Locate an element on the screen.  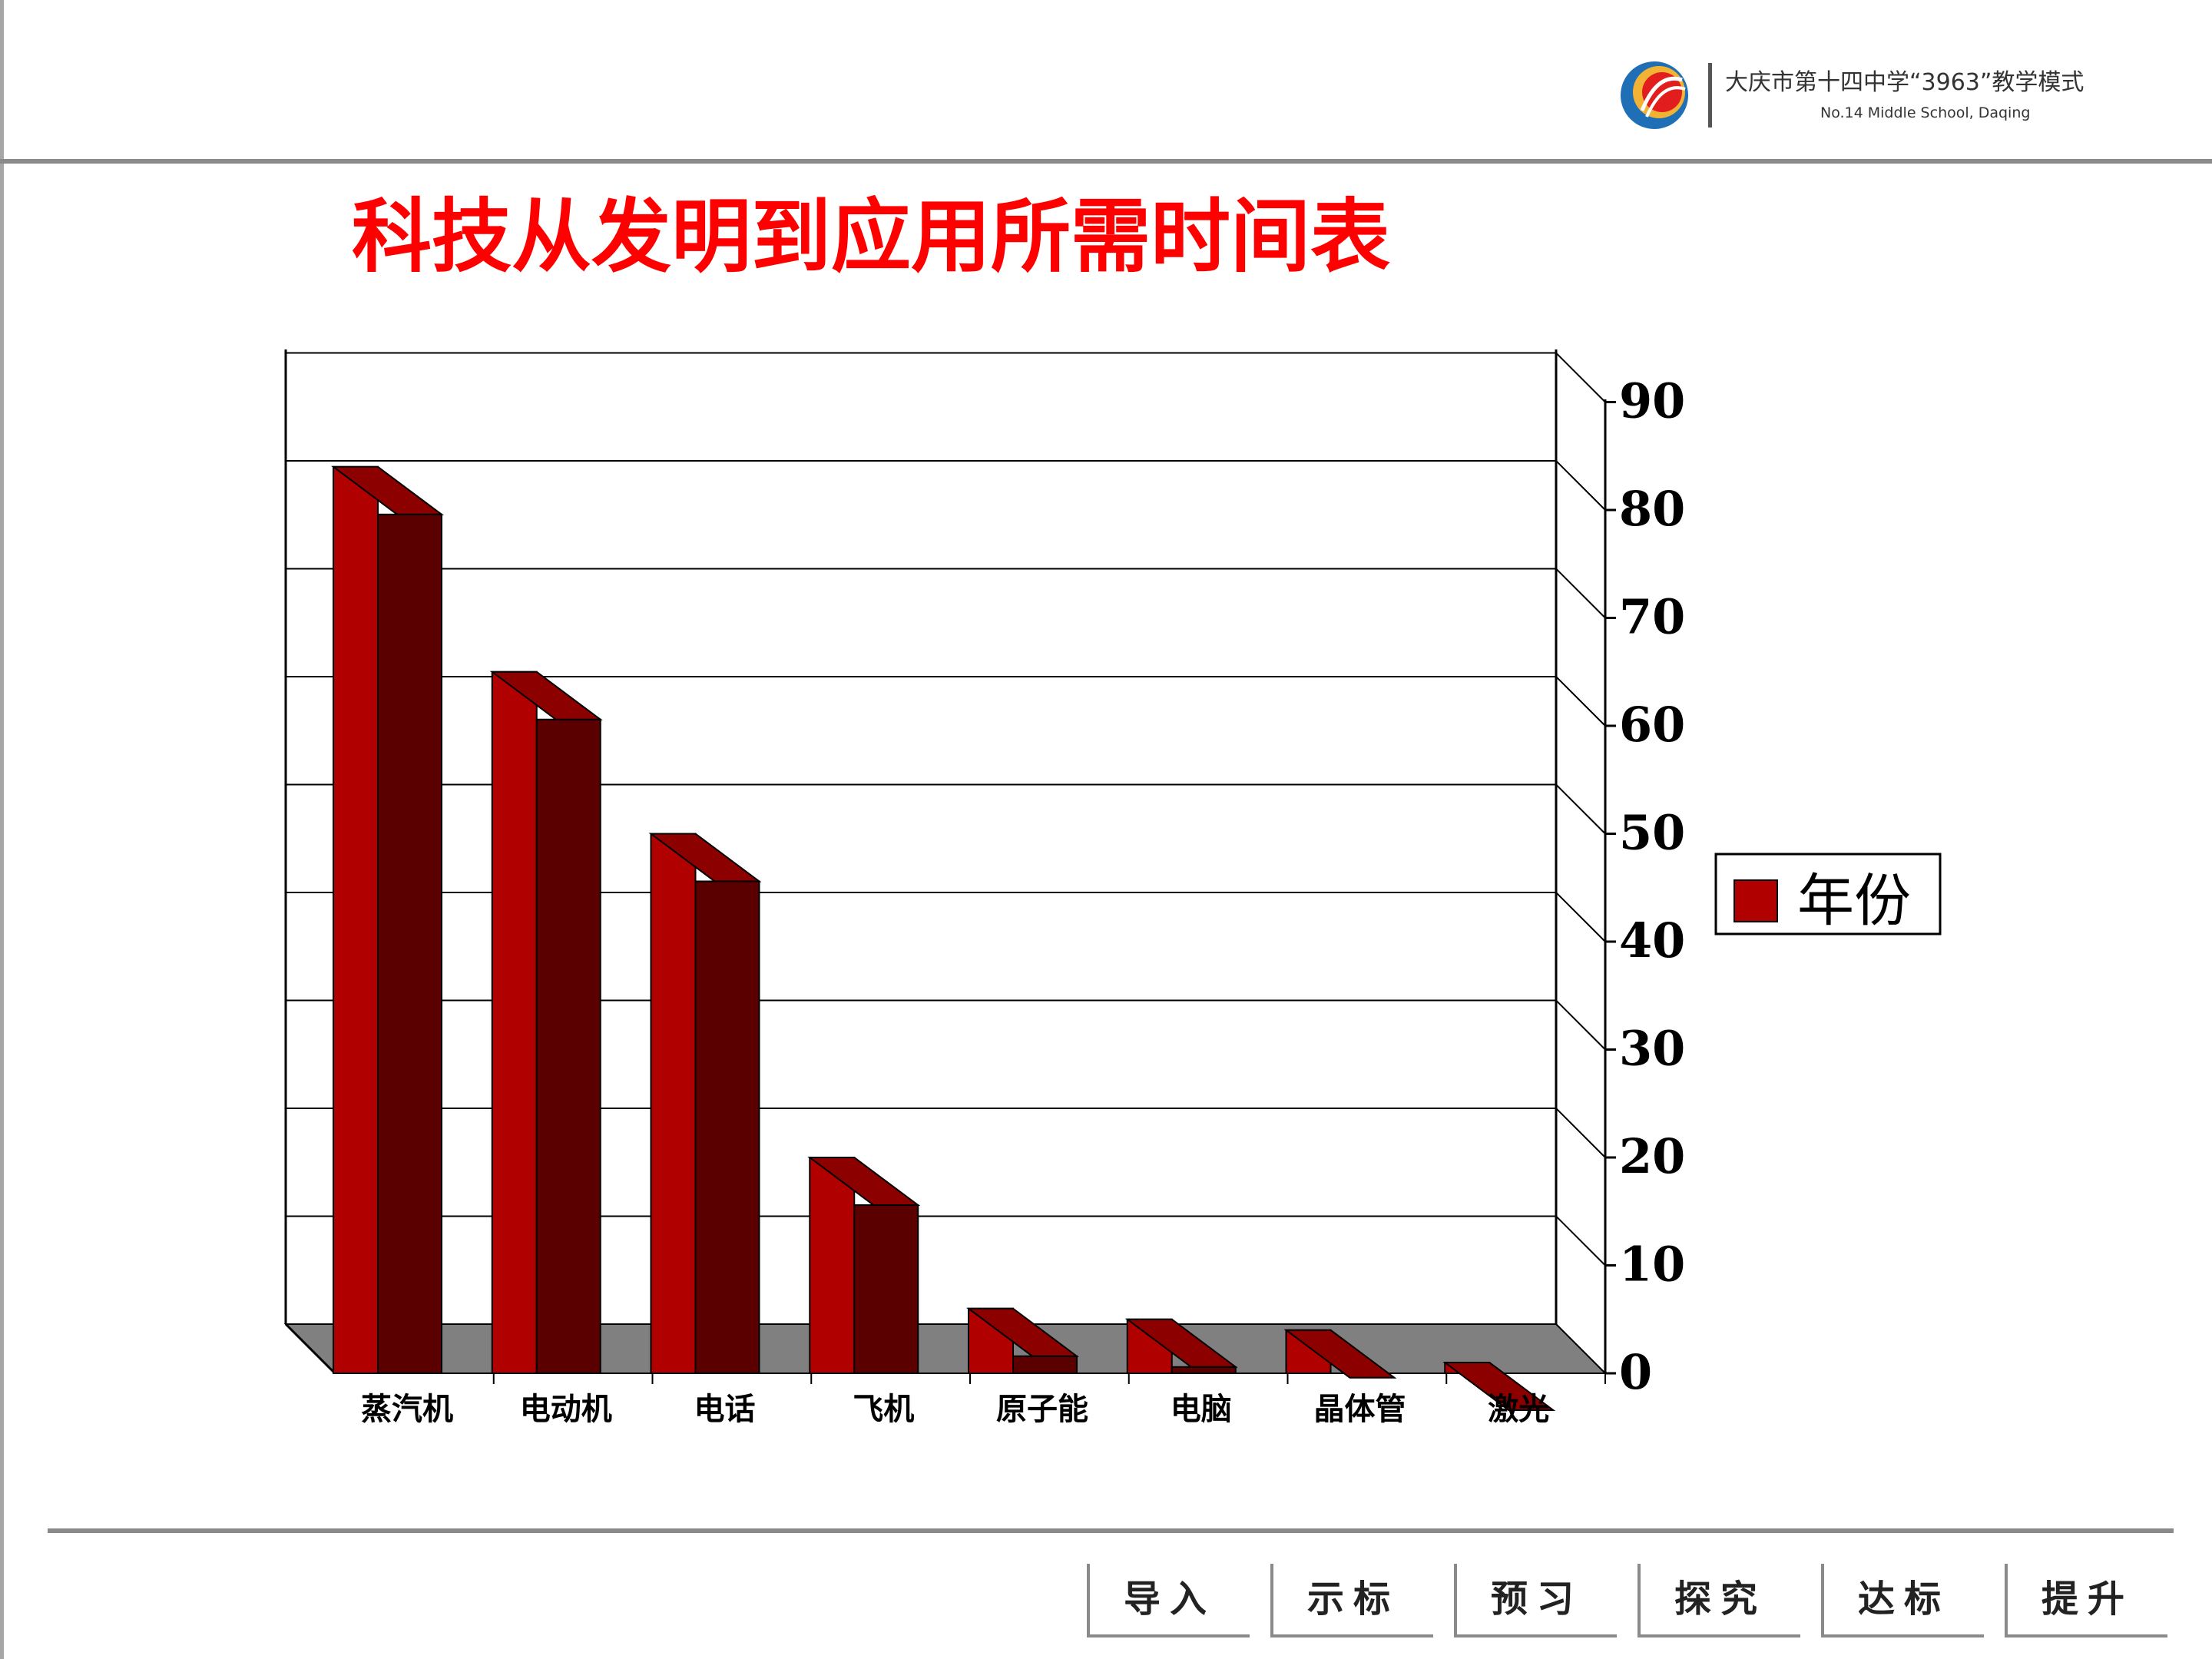
y-tick-label: 90 is located at coordinates (1652, 401).